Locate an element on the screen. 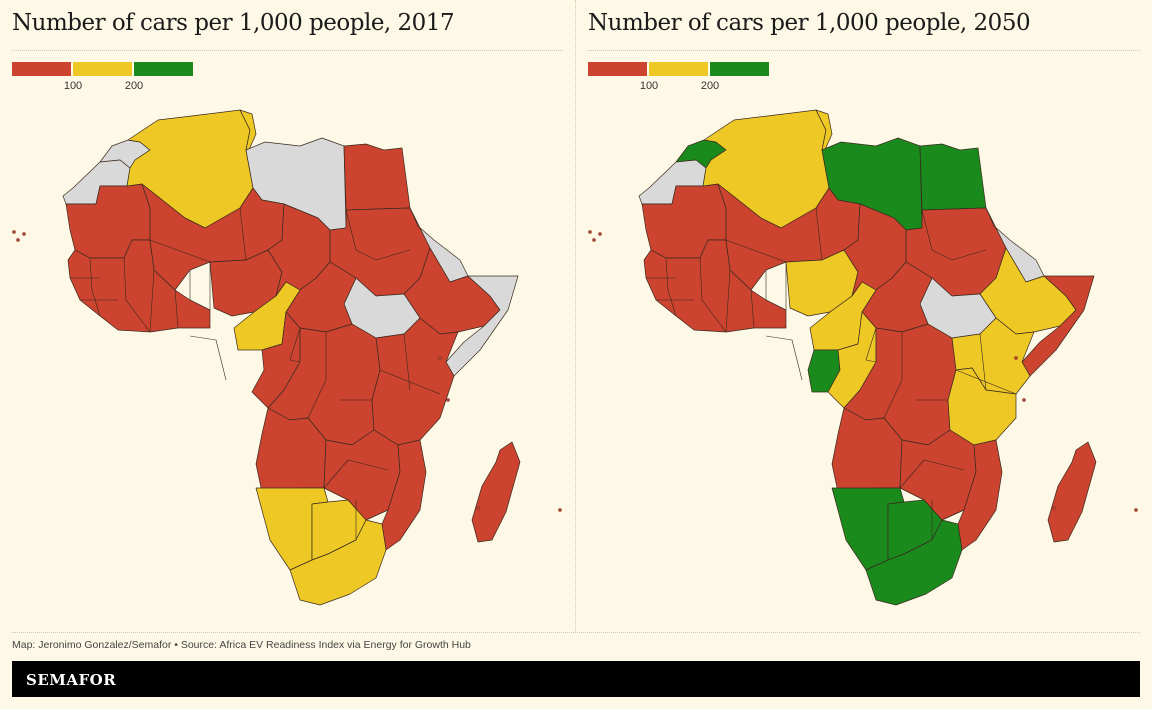 The image size is (1152, 709). region-east-africa is located at coordinates (415, 381).